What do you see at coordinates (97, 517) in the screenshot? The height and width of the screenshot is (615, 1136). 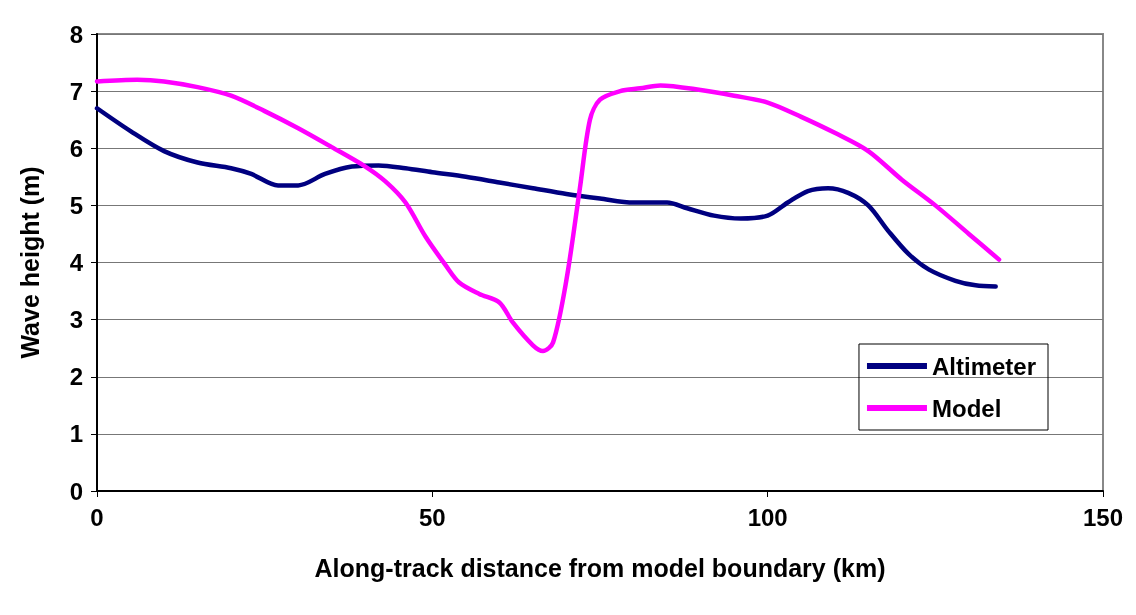 I see `x-tick-label: 0` at bounding box center [97, 517].